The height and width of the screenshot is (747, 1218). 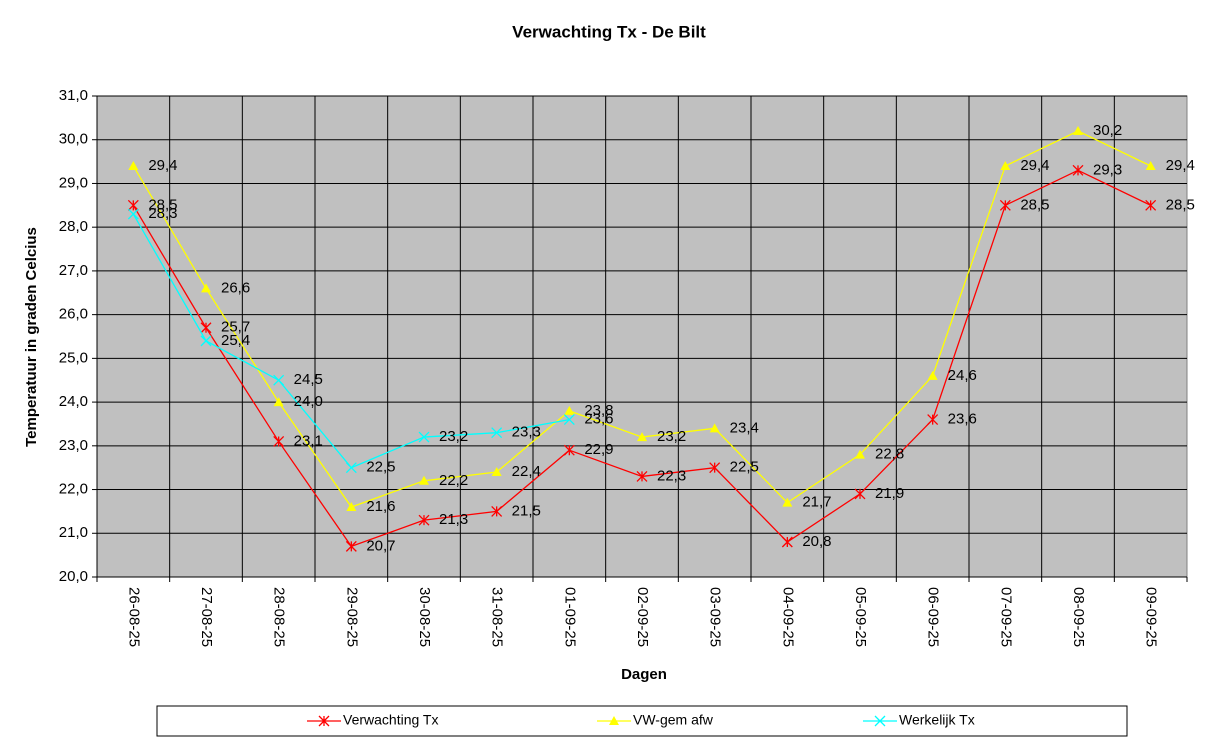 I want to click on y-tick-label: 28,0, so click(x=73, y=226).